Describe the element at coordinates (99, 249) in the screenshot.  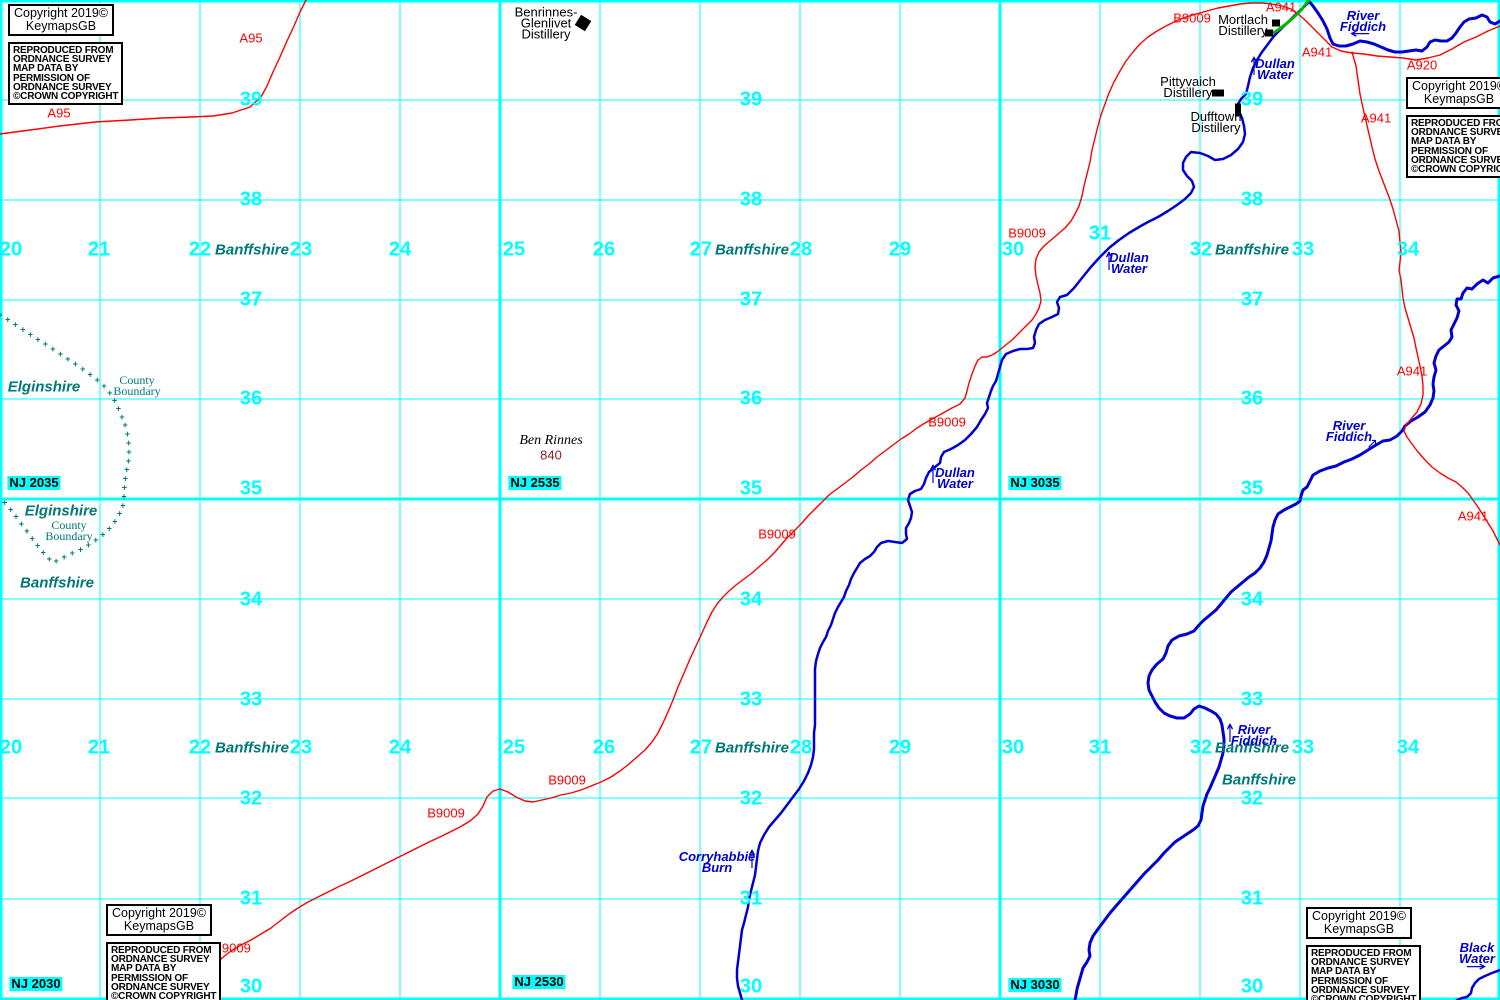
I see `grid-easting-label: 21` at that location.